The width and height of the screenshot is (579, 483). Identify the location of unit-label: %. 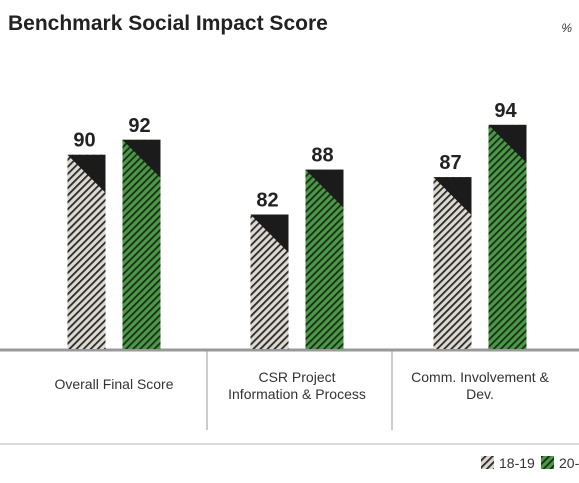
(566, 28).